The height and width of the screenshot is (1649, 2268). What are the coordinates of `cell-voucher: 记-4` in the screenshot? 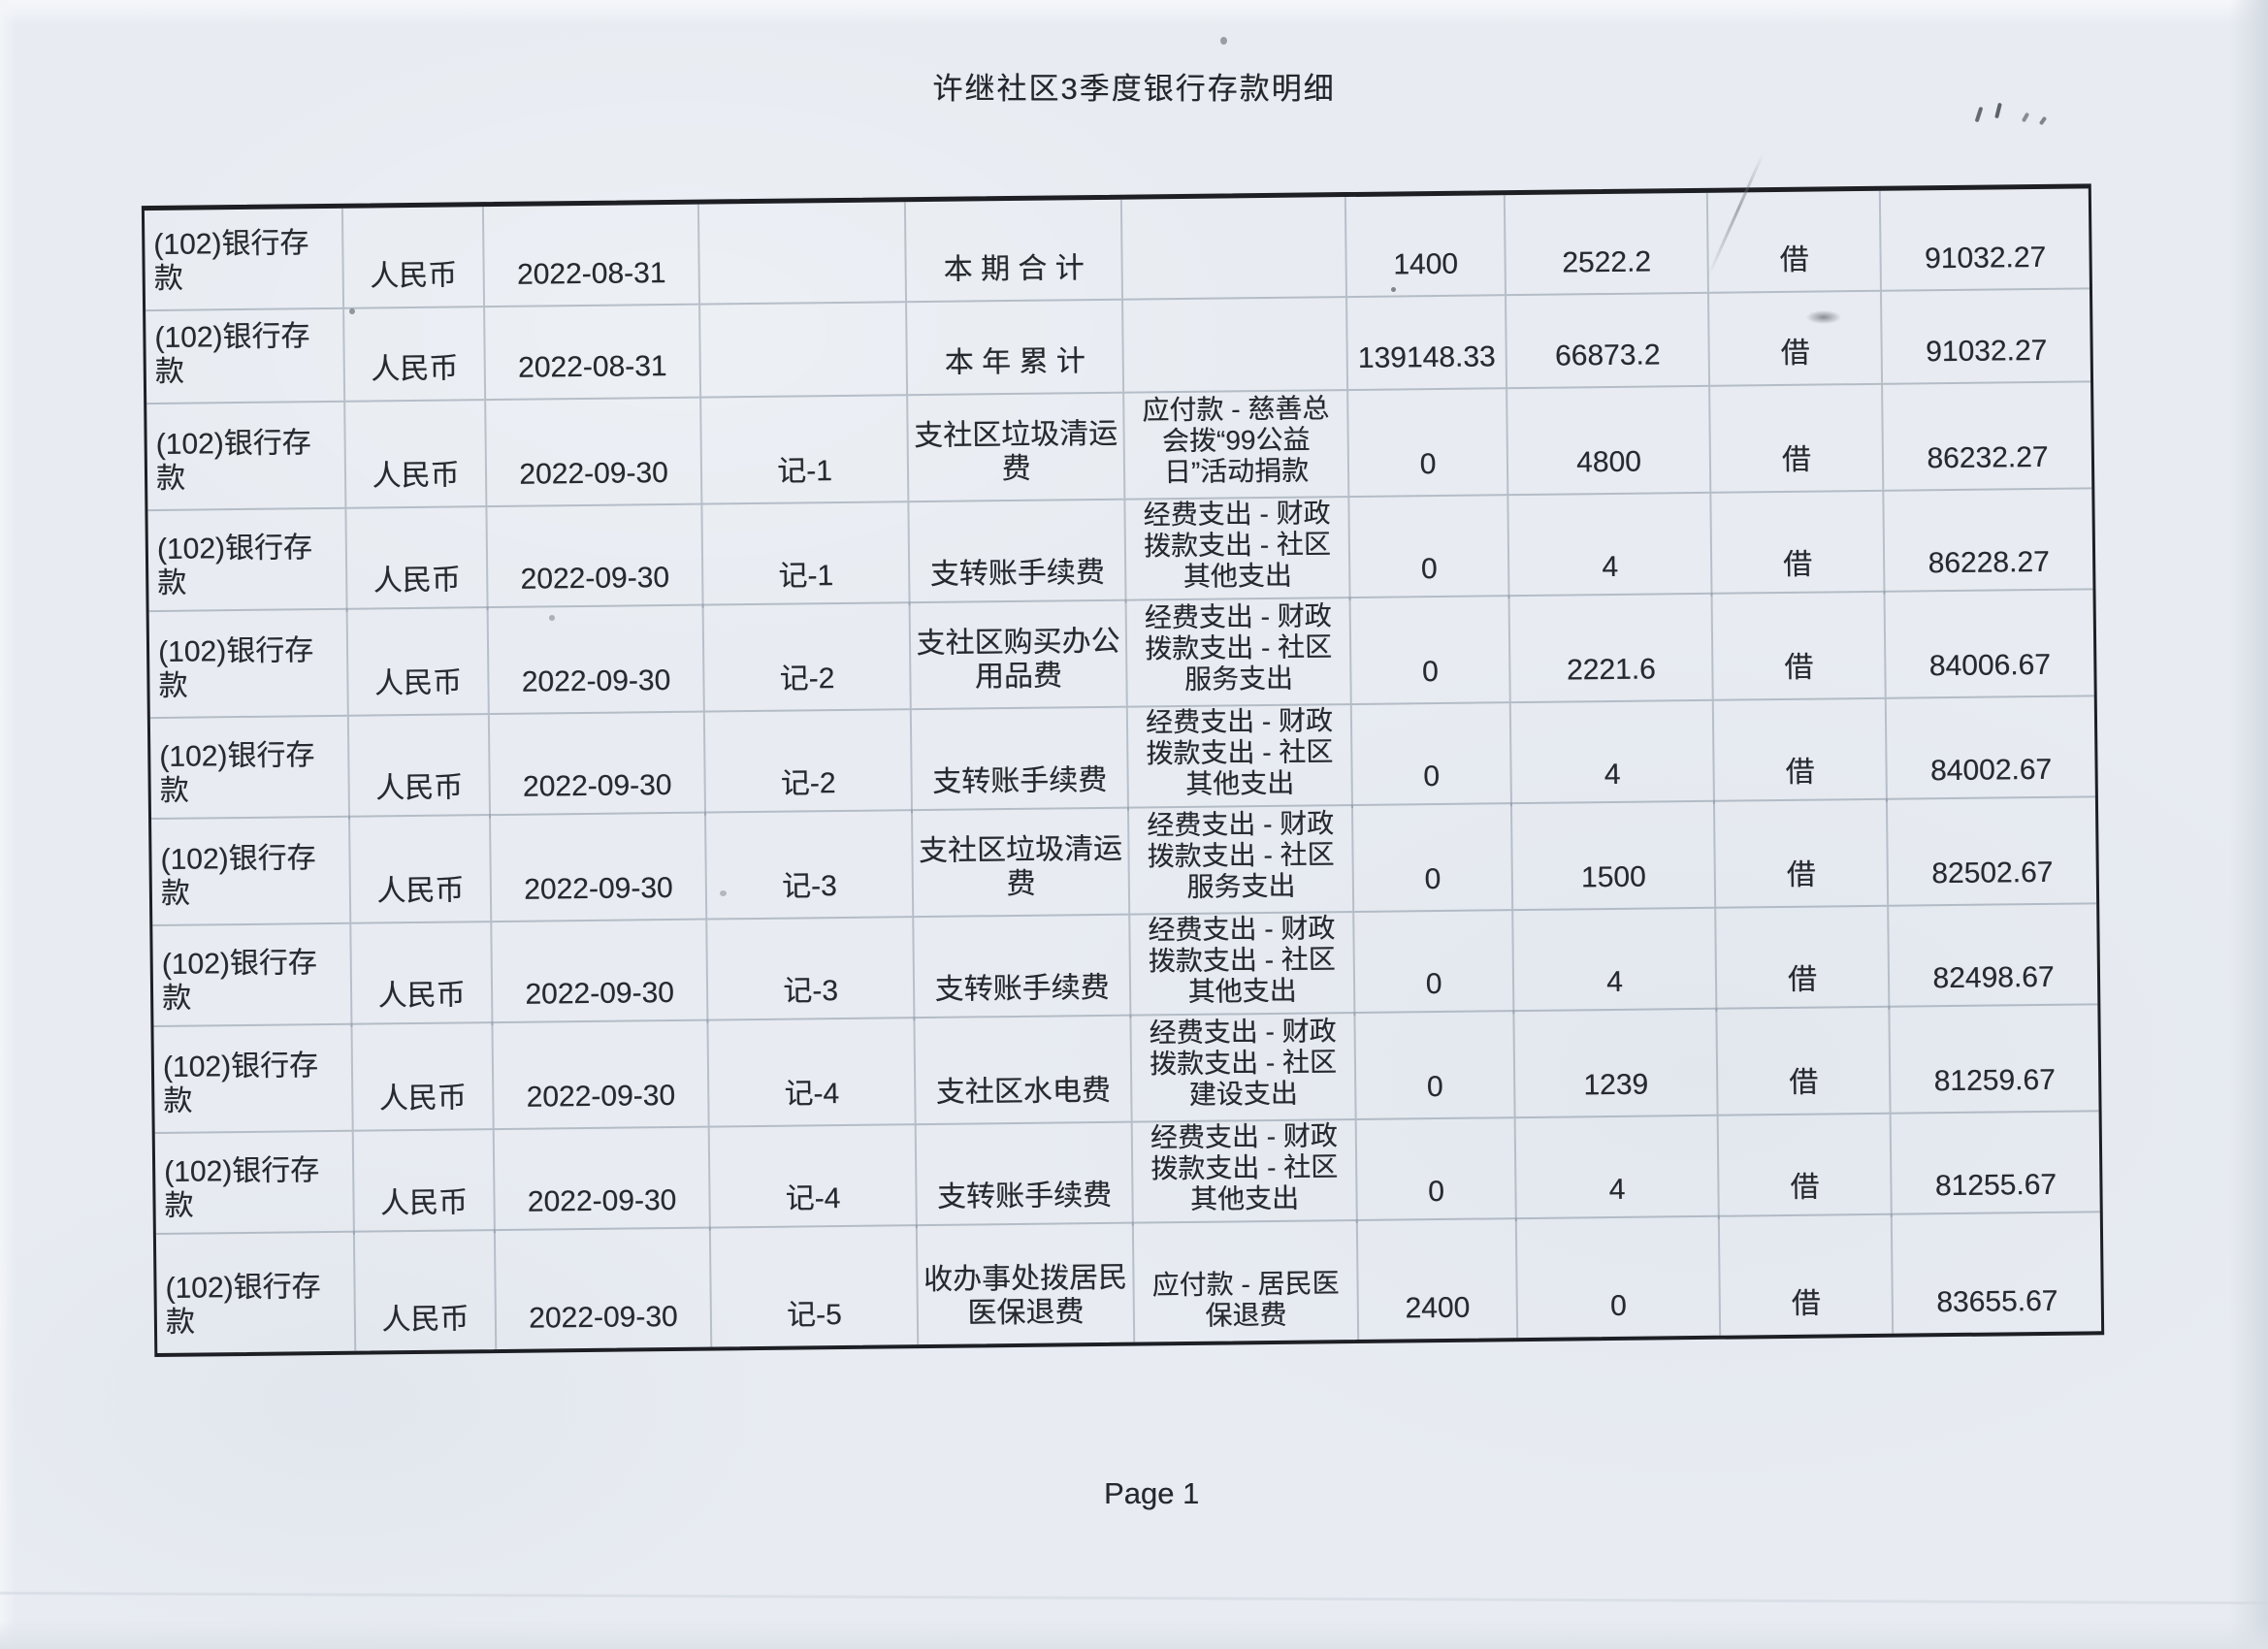 It's located at (812, 1072).